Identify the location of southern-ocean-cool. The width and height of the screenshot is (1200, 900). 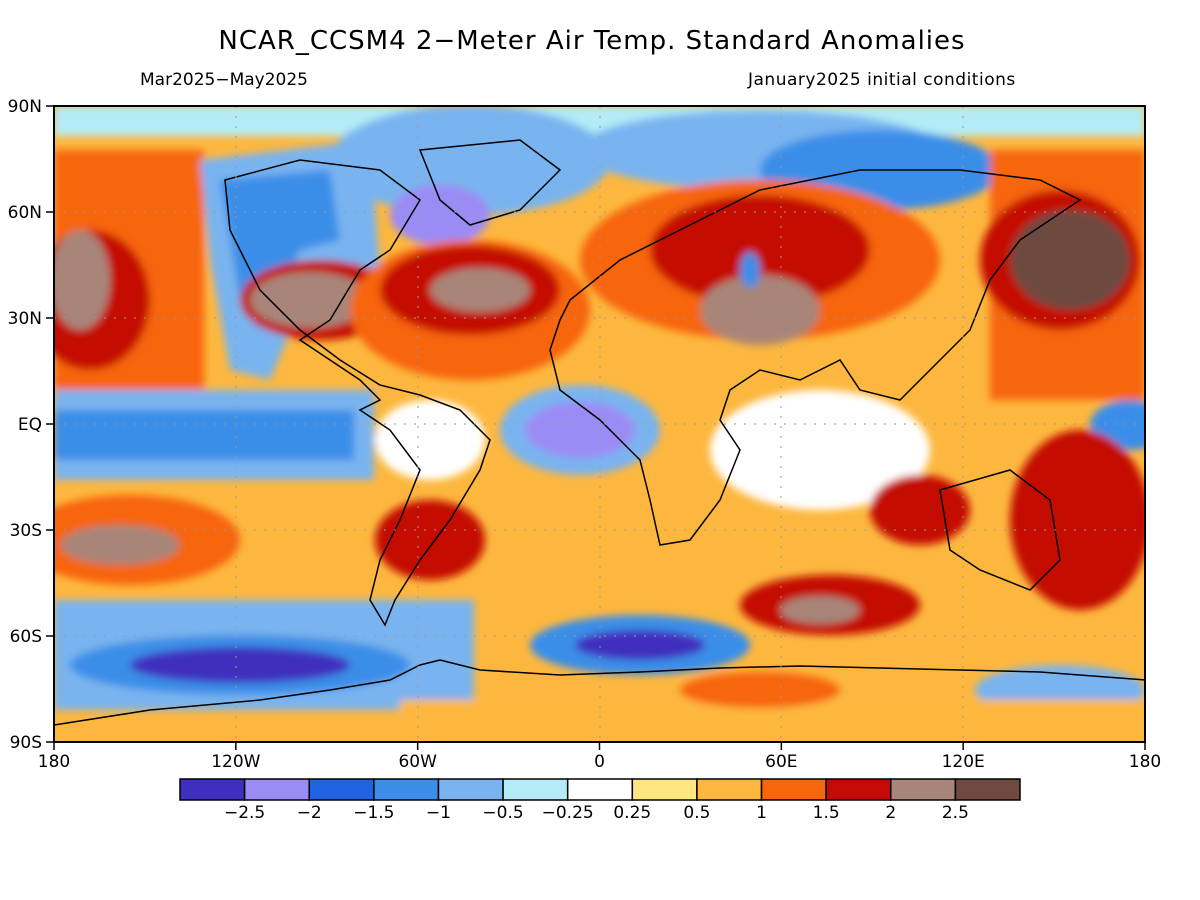
(240, 665).